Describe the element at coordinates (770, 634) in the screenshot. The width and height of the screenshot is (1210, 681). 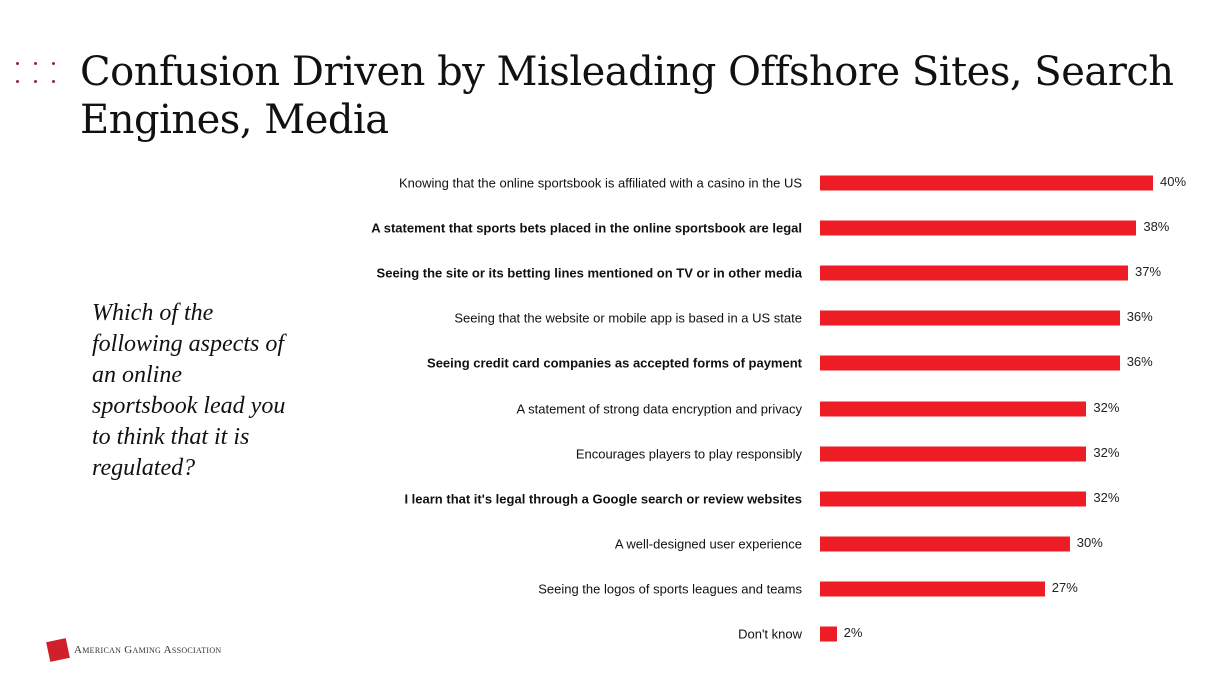
I see `category-label: Don't know` at that location.